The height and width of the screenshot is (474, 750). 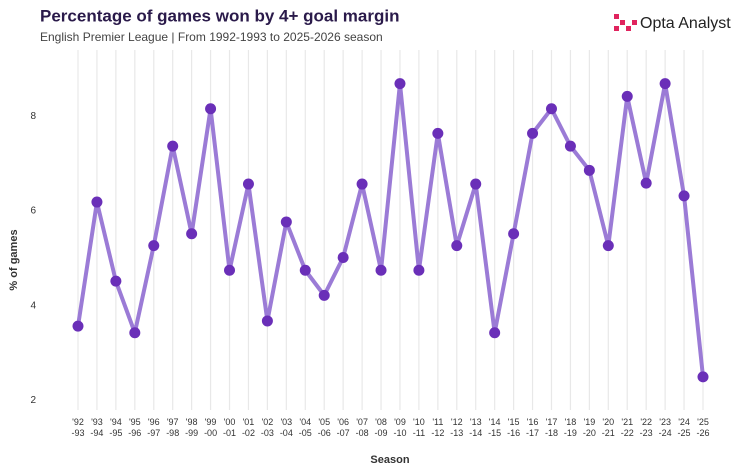 What do you see at coordinates (33, 400) in the screenshot?
I see `y-tick-label: 2` at bounding box center [33, 400].